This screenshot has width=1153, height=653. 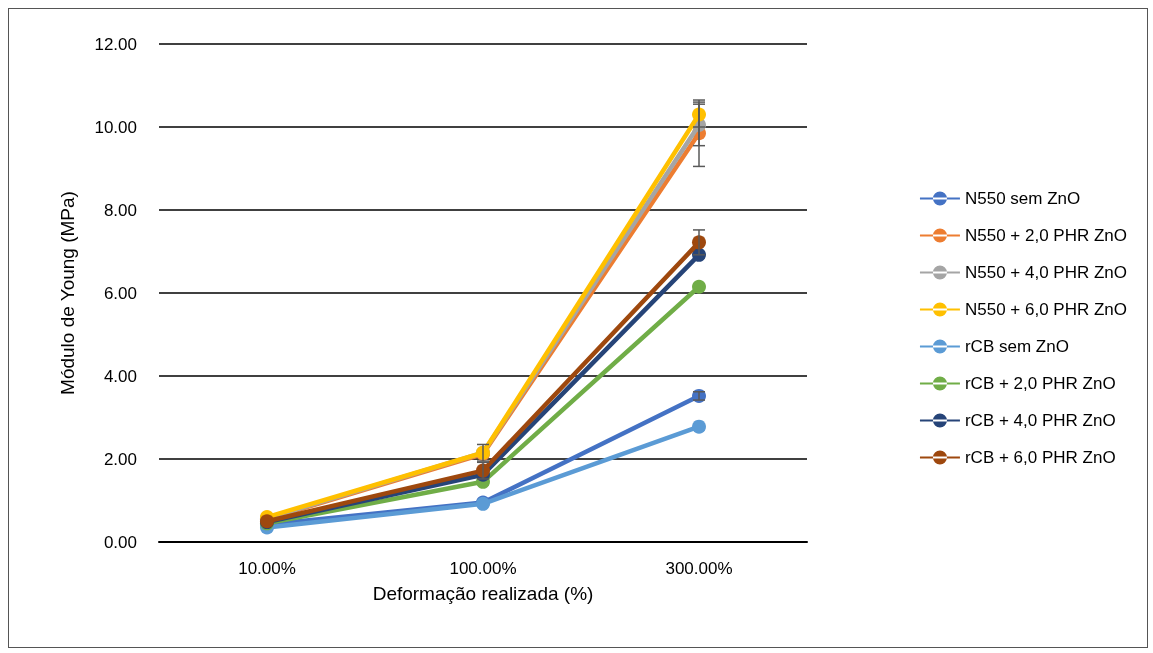 I want to click on y-tick-label: 2.00, so click(x=120, y=459).